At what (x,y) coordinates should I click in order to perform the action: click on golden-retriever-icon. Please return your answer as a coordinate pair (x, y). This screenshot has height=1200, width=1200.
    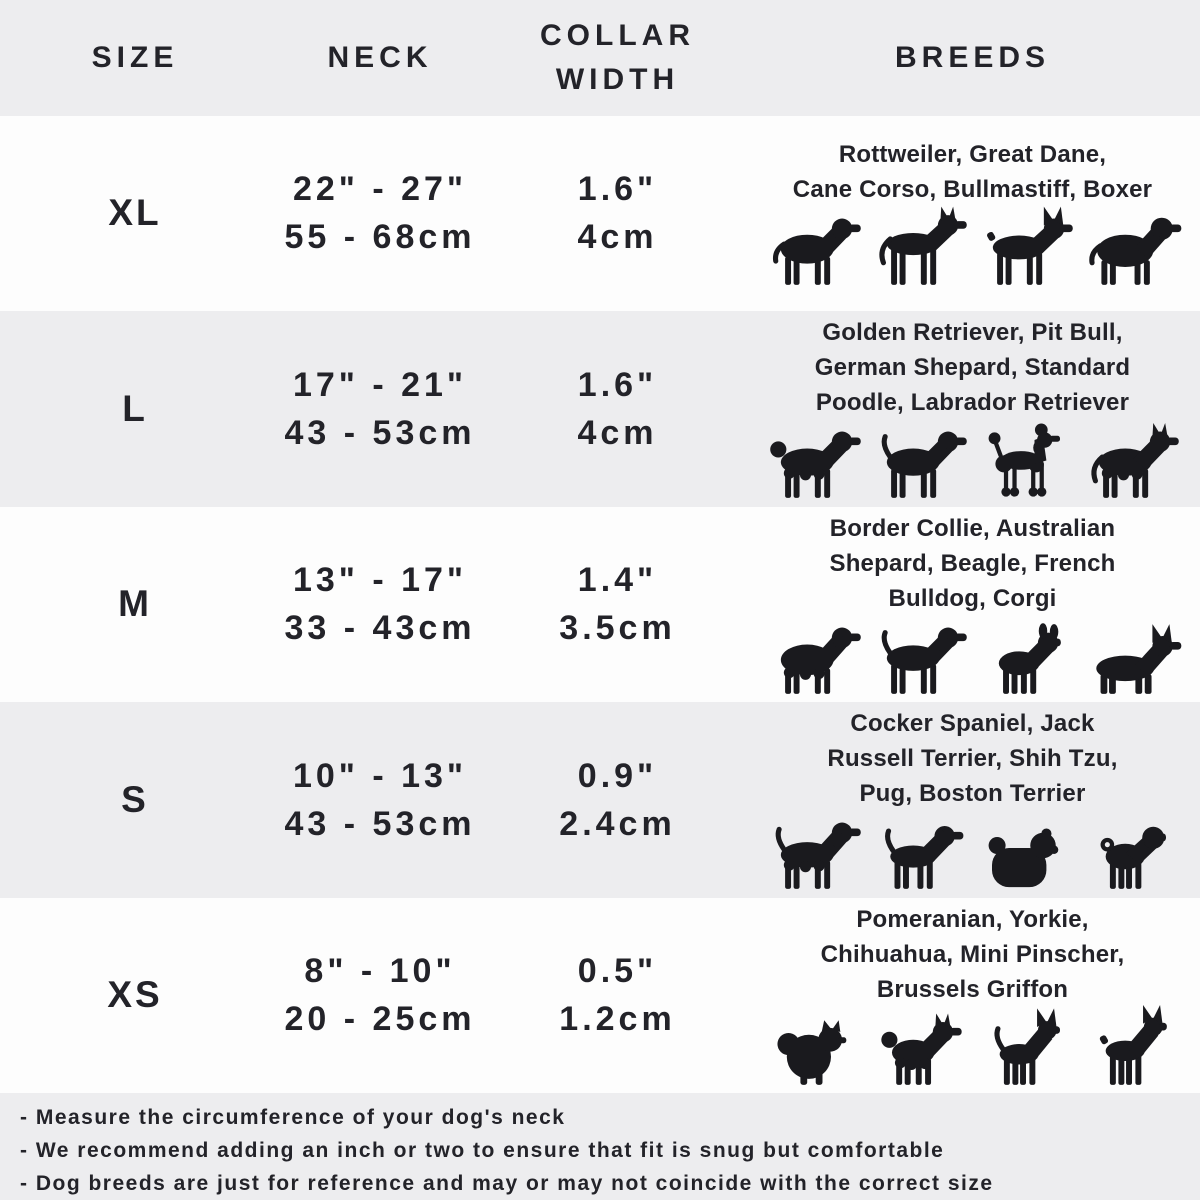
    Looking at the image, I should click on (815, 465).